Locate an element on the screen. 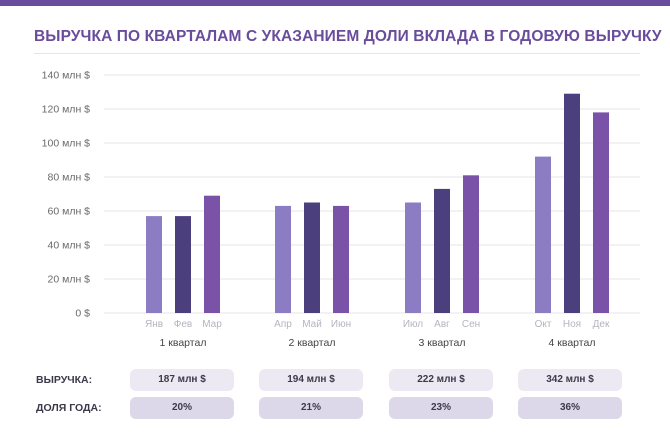 This screenshot has height=432, width=670. month-label: Ноя is located at coordinates (572, 324).